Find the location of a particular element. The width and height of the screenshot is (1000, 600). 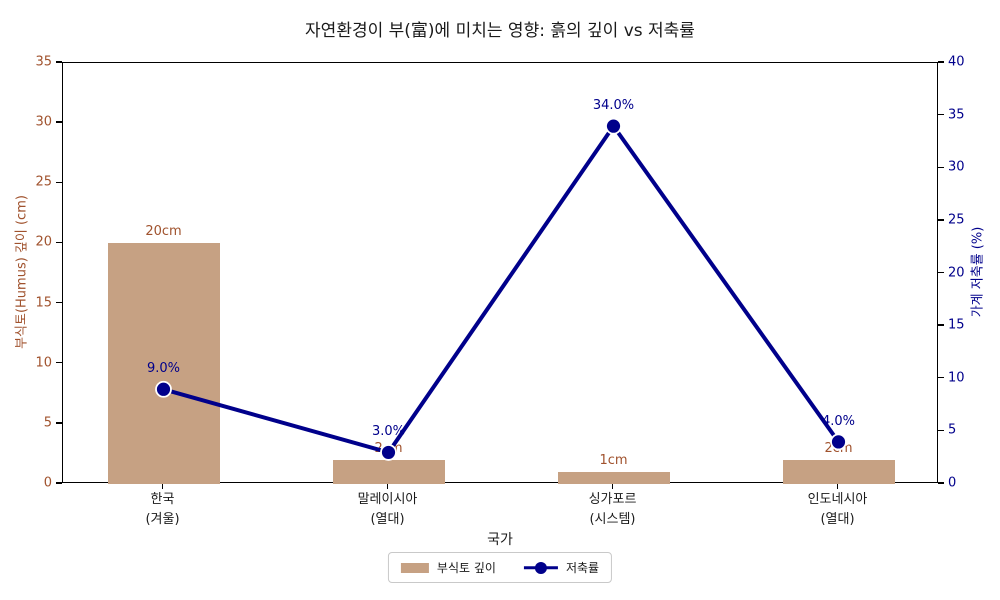

left-tick-label-0: 0 is located at coordinates (47, 483).